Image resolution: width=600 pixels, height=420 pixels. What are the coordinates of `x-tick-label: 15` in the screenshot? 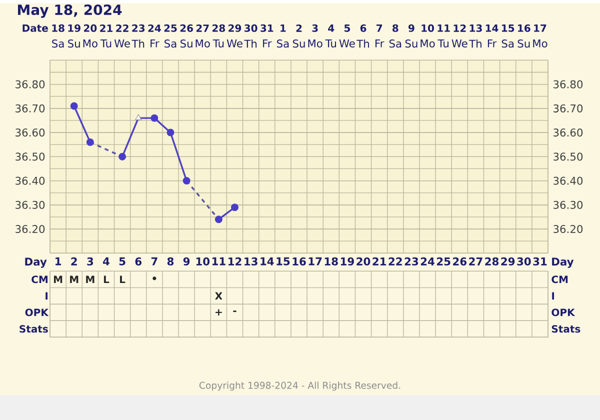 It's located at (283, 261).